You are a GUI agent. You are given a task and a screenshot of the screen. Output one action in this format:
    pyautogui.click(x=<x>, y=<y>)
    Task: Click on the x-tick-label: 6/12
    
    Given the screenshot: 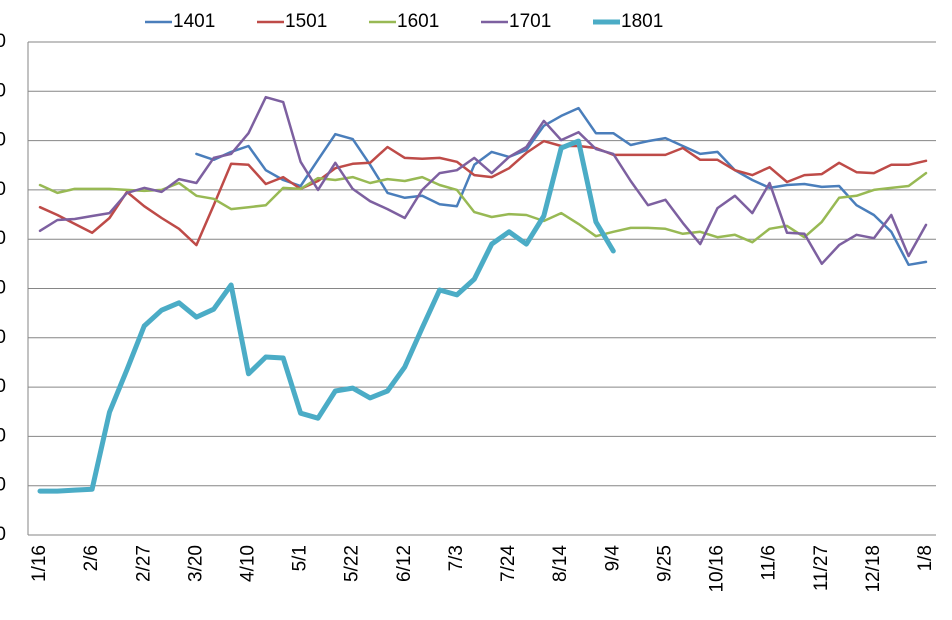 What is the action you would take?
    pyautogui.click(x=404, y=563)
    